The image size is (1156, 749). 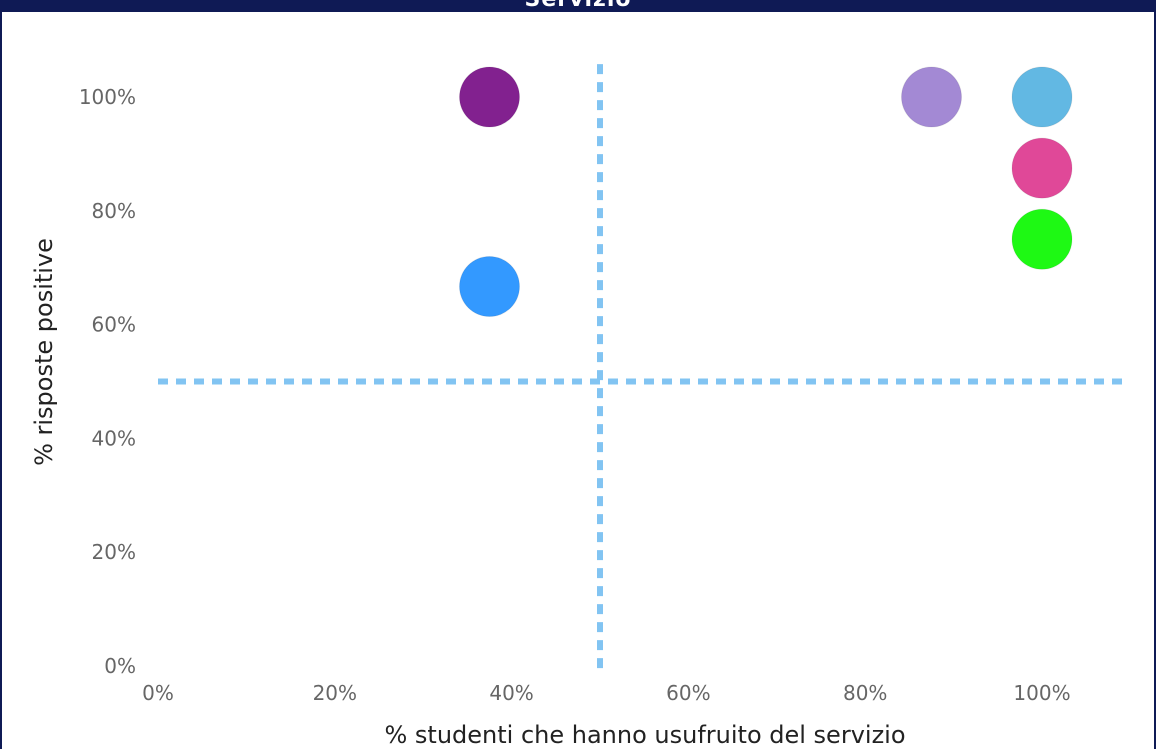 I want to click on y-tick-label: 0%, so click(x=120, y=666).